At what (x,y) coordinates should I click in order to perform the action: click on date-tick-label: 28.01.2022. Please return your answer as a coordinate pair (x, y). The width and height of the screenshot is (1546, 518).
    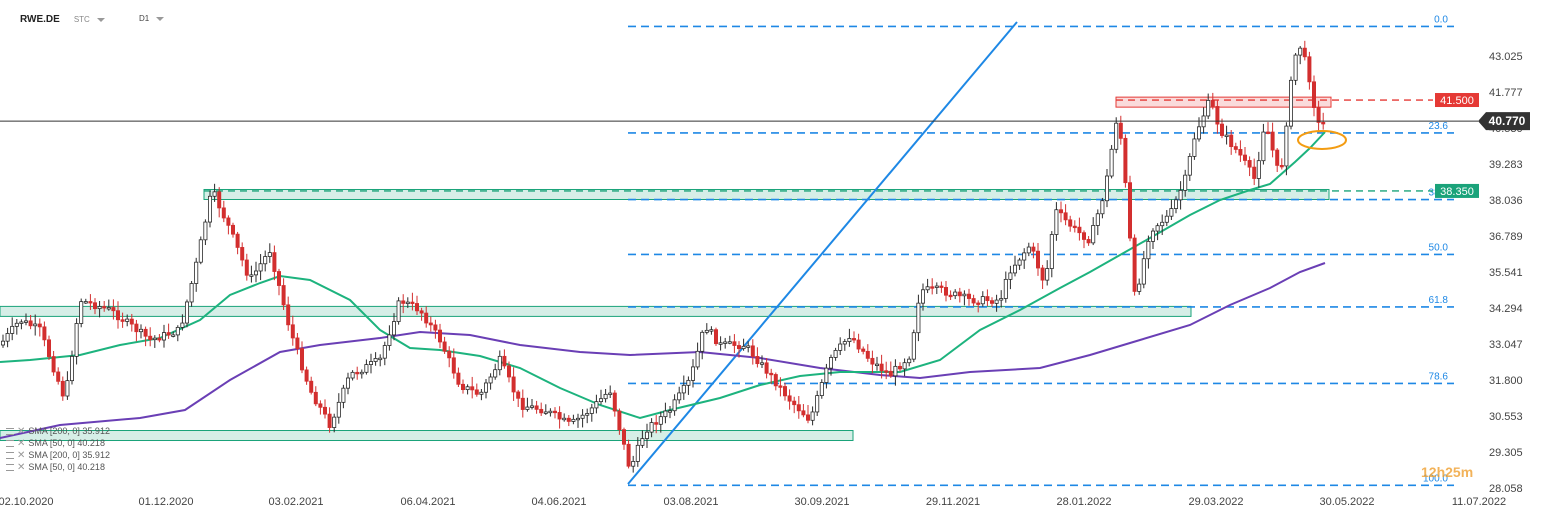
    Looking at the image, I should click on (1083, 502).